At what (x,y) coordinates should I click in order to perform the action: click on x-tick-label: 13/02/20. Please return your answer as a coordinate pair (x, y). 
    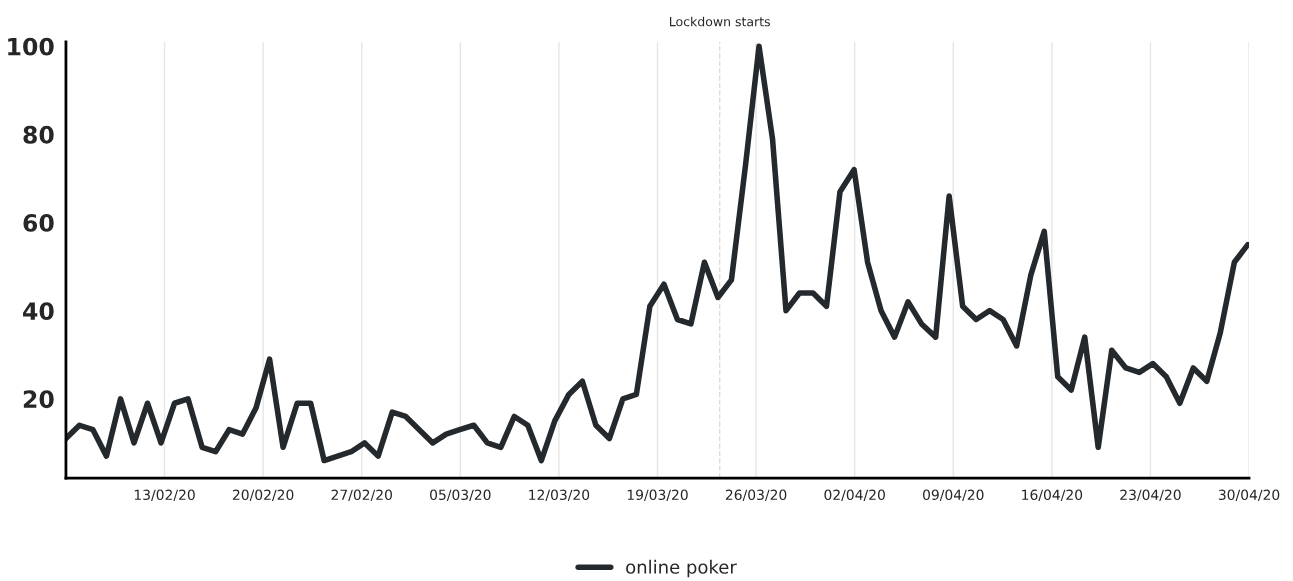
    Looking at the image, I should click on (164, 495).